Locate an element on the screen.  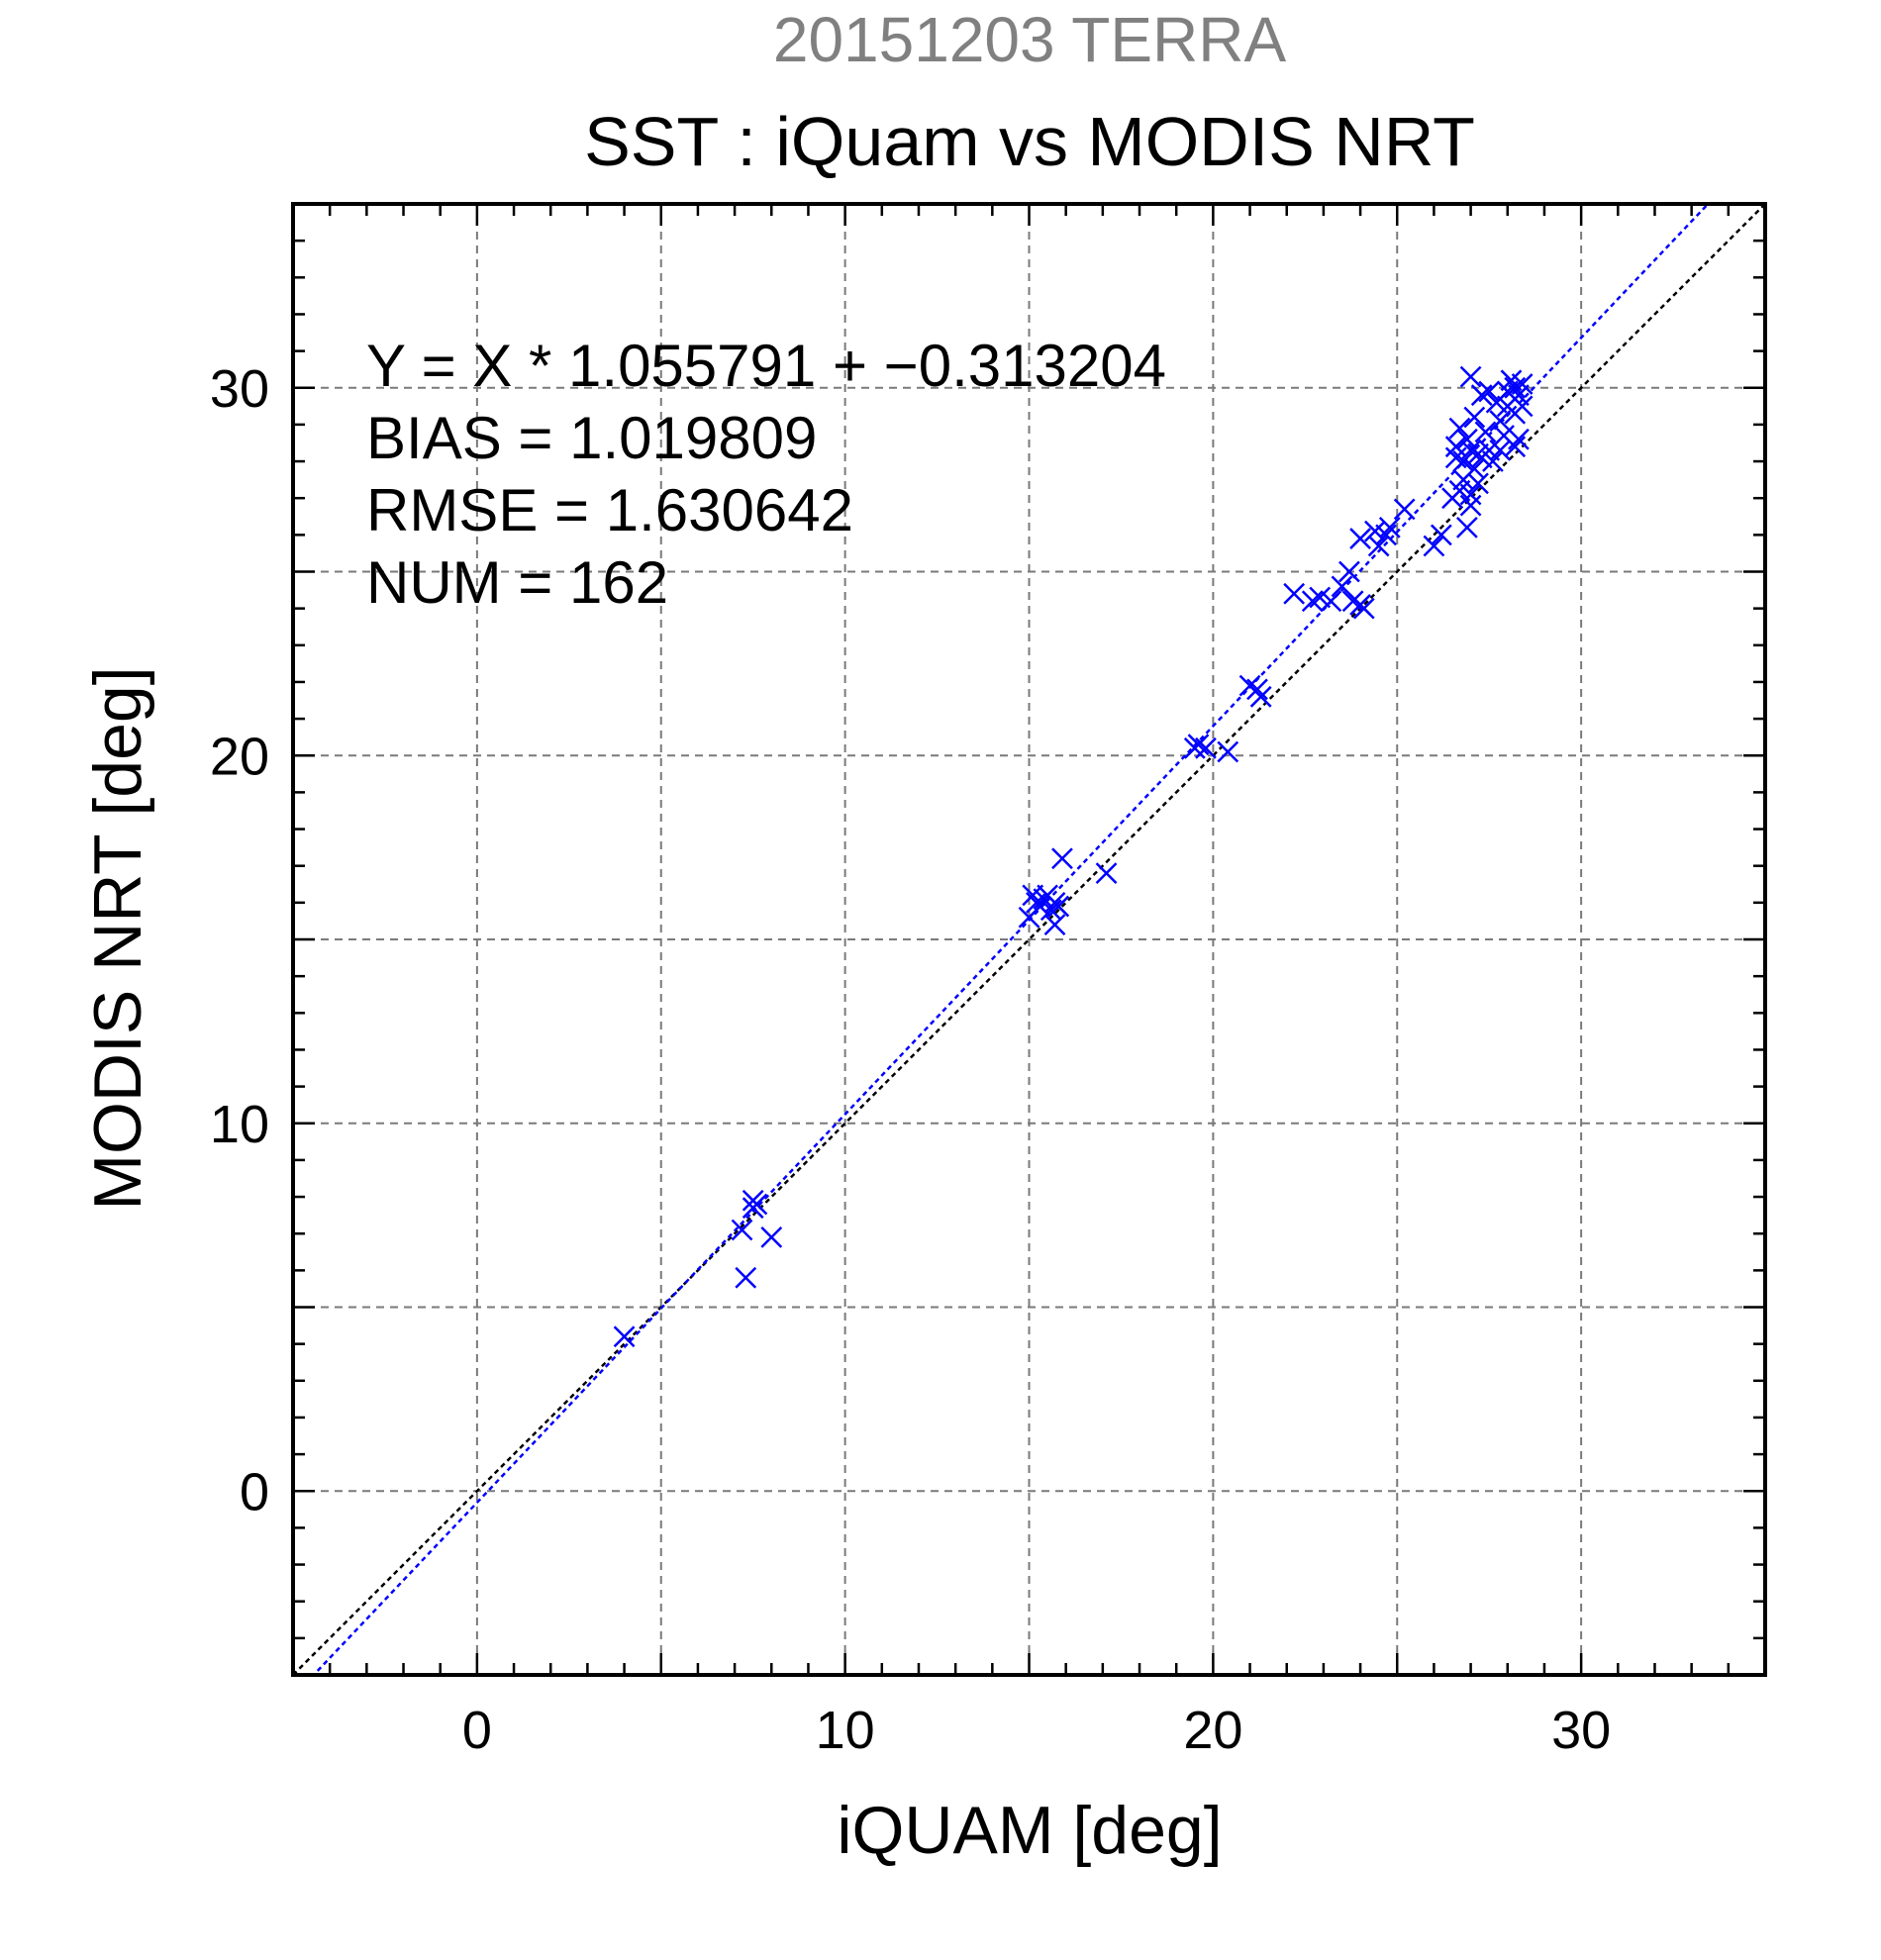
y-tick-label: 30 is located at coordinates (240, 389).